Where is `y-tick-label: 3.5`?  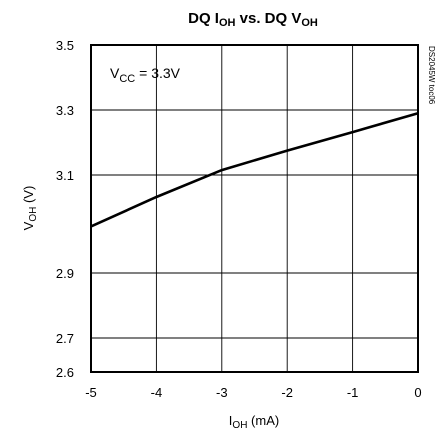 y-tick-label: 3.5 is located at coordinates (65, 45).